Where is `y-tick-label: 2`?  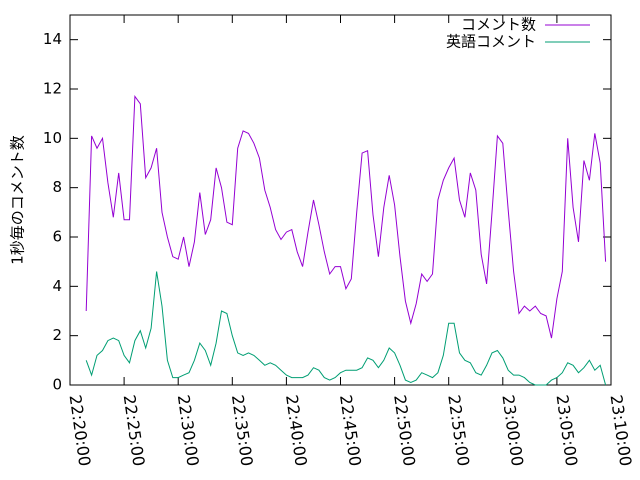
y-tick-label: 2 is located at coordinates (57, 335).